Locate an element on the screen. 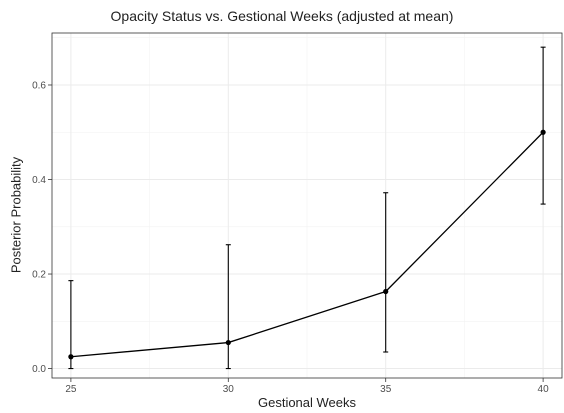 The image size is (564, 413). x-tick-label: 30 is located at coordinates (229, 389).